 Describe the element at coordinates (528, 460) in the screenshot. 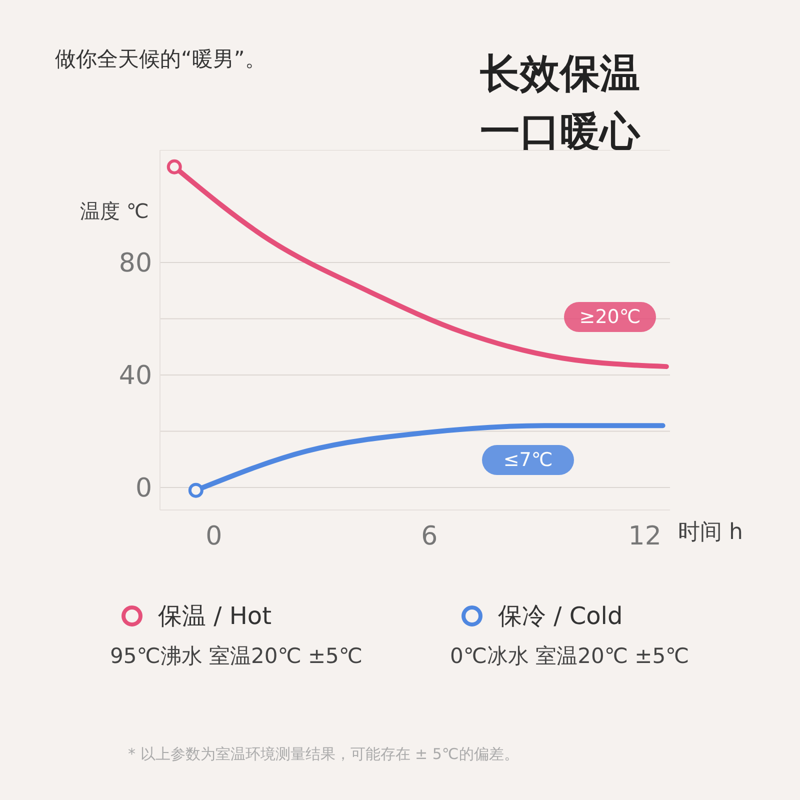

I see `annotation: ≤7℃` at that location.